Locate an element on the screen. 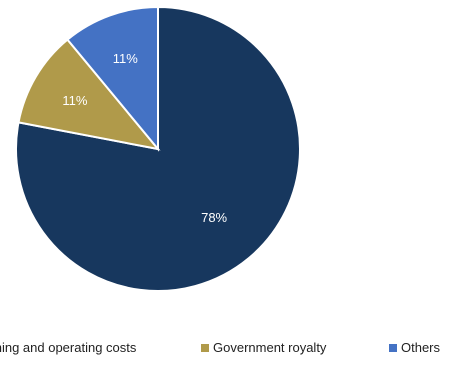 The height and width of the screenshot is (365, 465). legend-item-mining-and-operating-costs: Mining and operating costs is located at coordinates (68, 347).